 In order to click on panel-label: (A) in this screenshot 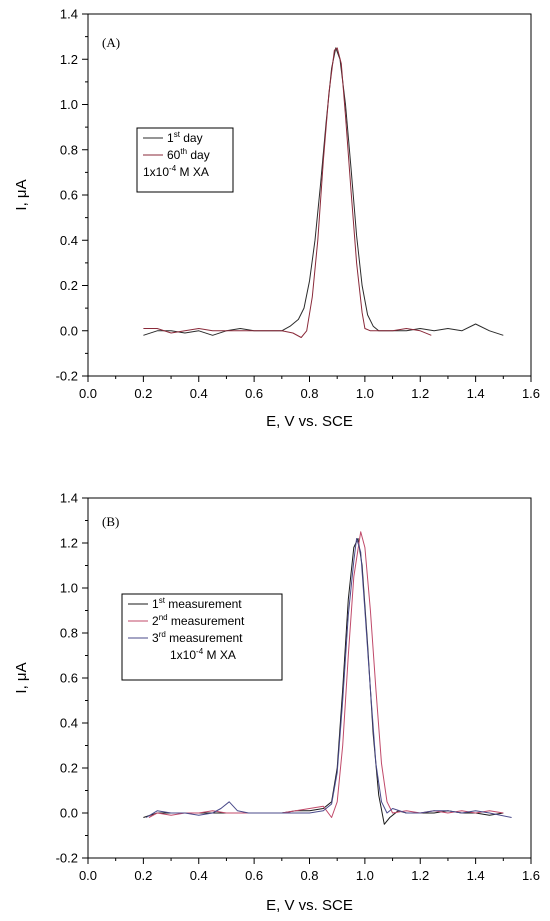, I will do `click(111, 42)`.